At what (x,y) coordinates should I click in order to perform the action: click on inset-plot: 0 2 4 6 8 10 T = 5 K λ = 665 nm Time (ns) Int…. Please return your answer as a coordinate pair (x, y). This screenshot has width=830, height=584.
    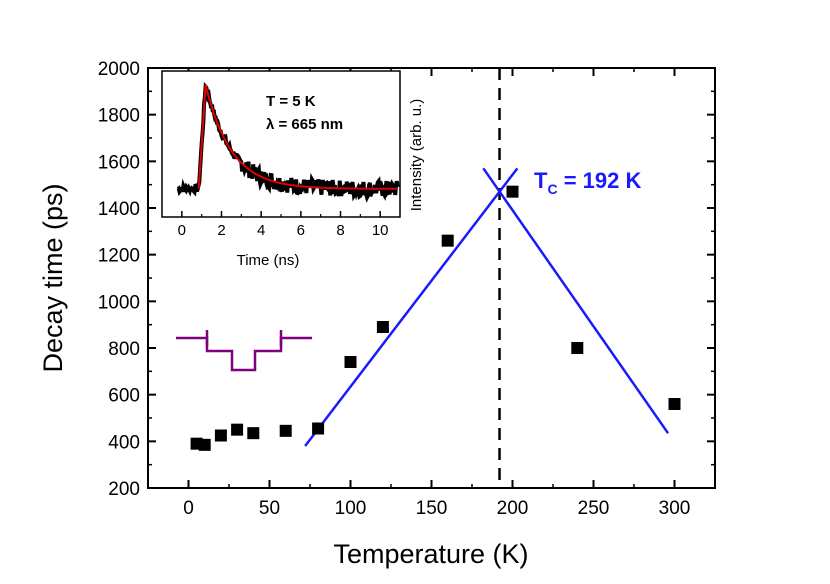
    Looking at the image, I should click on (293, 169).